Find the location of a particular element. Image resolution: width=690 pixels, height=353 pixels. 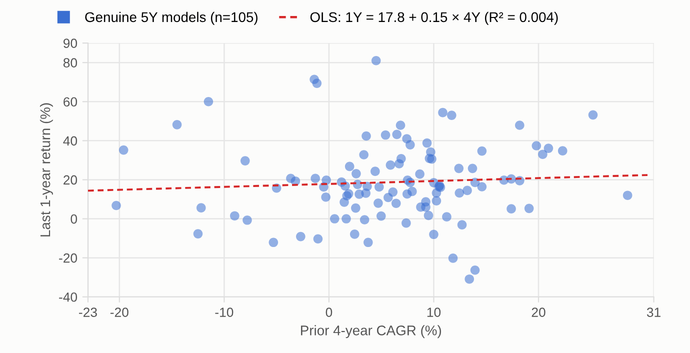

x-tick-label: 10 is located at coordinates (434, 312).